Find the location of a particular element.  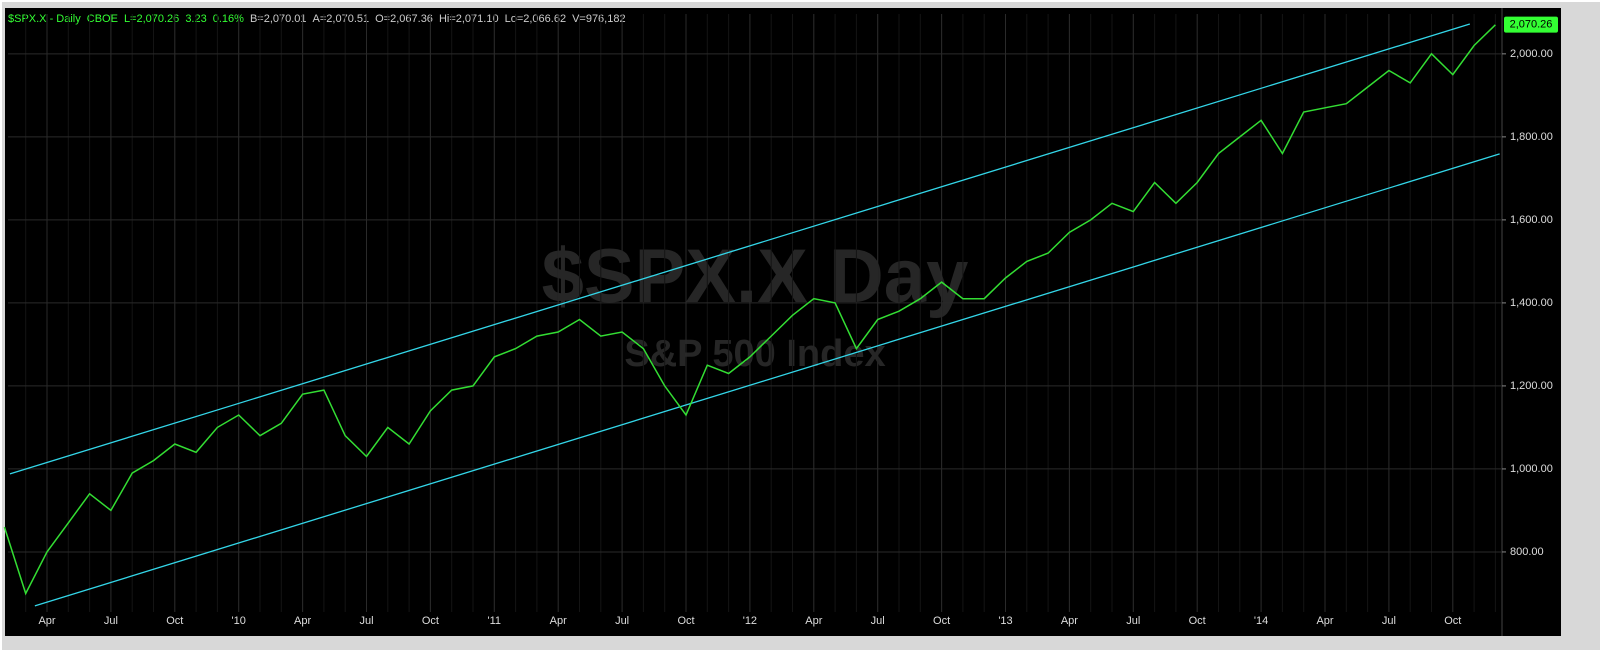

last-price-label: 2,070.26 is located at coordinates (1531, 25).